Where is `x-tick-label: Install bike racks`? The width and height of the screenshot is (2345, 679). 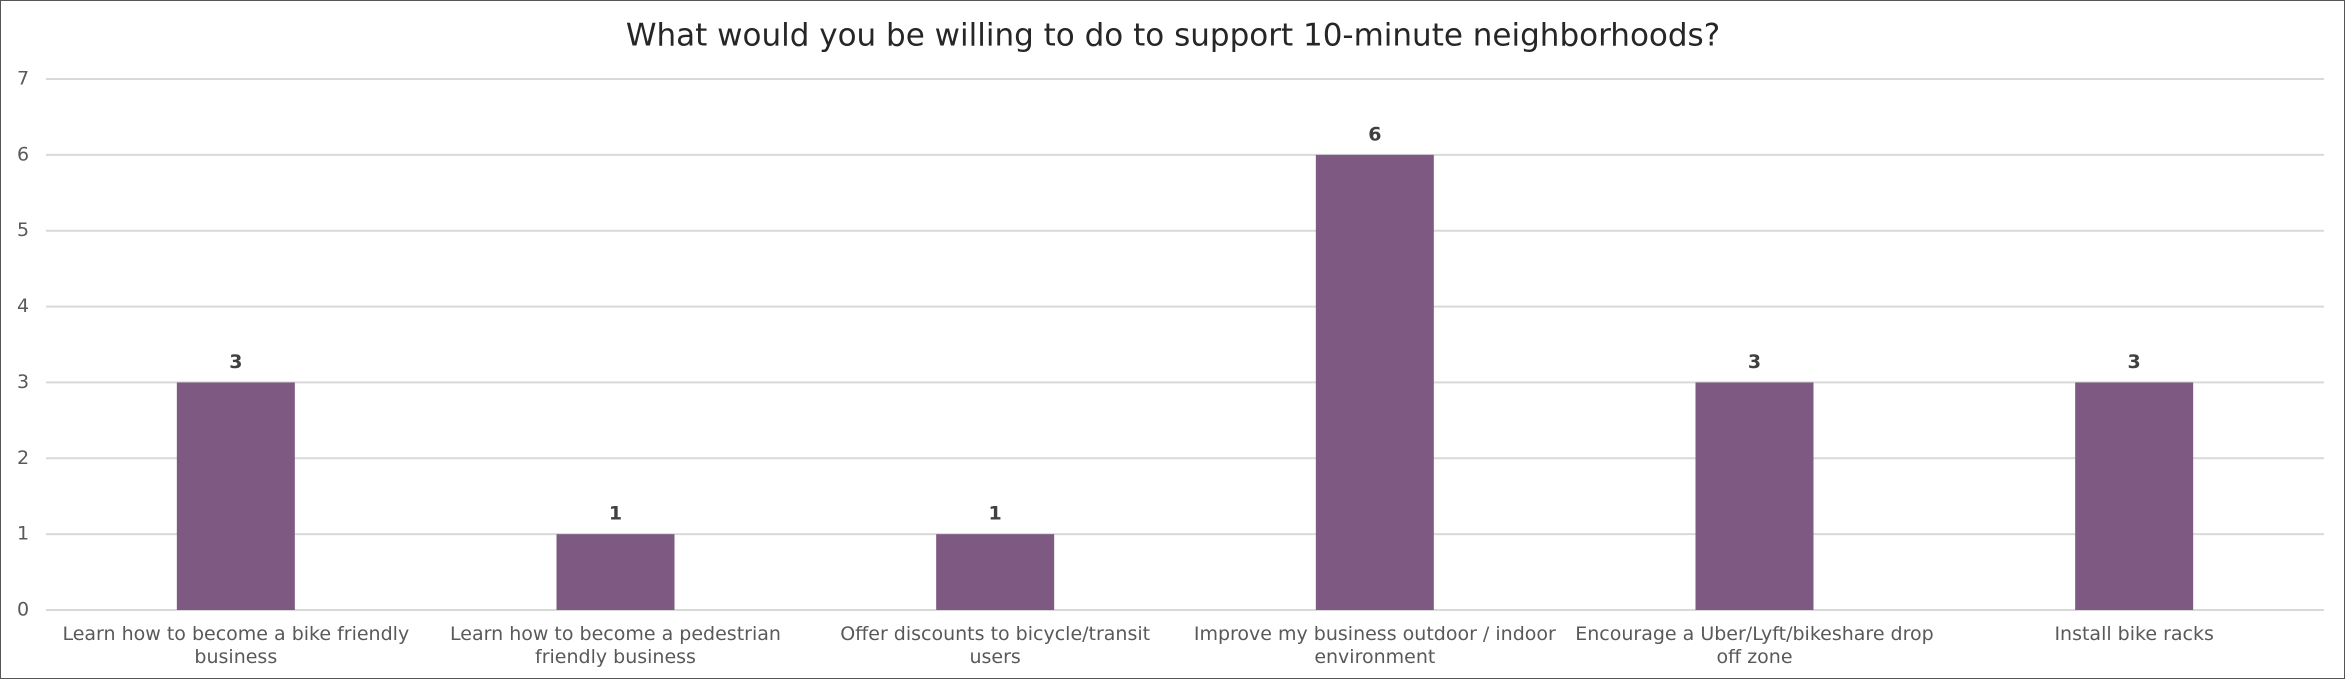 x-tick-label: Install bike racks is located at coordinates (2134, 634).